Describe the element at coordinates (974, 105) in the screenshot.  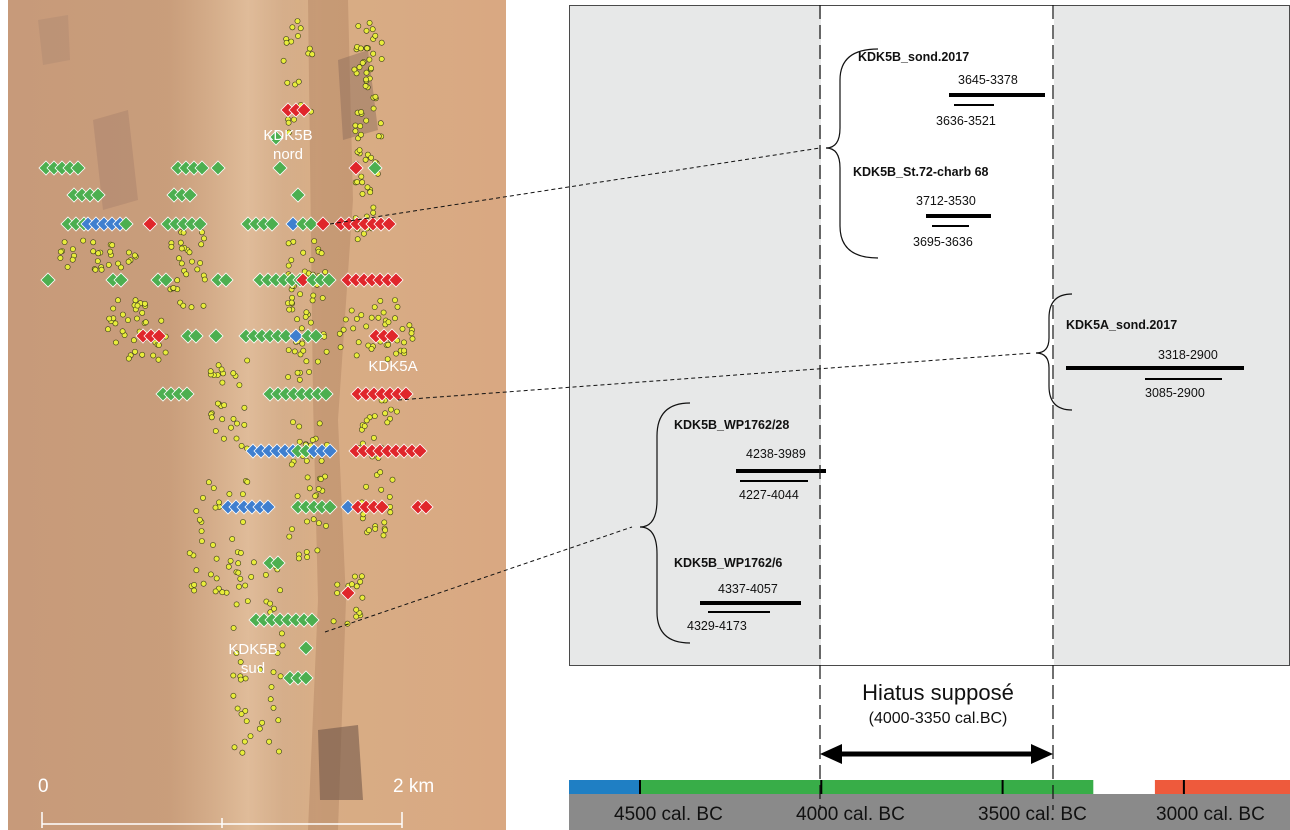
I see `bar-68-kdk5b-sond-2017` at that location.